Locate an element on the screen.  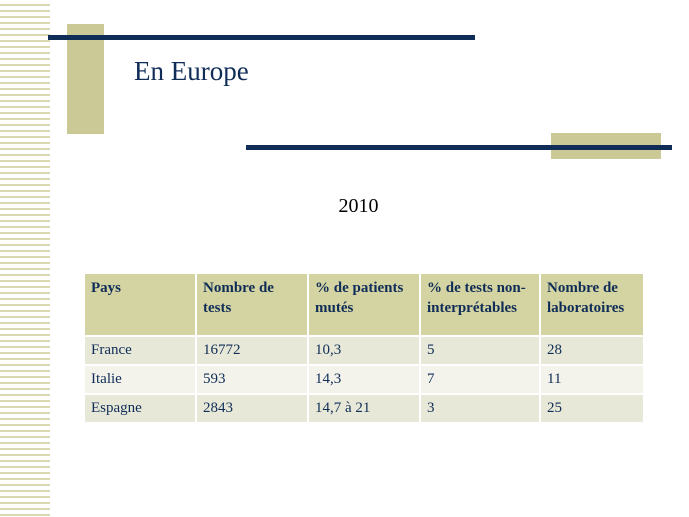
table-row: Espagne 2843 14,7 à 21 3 25 is located at coordinates (364, 407).